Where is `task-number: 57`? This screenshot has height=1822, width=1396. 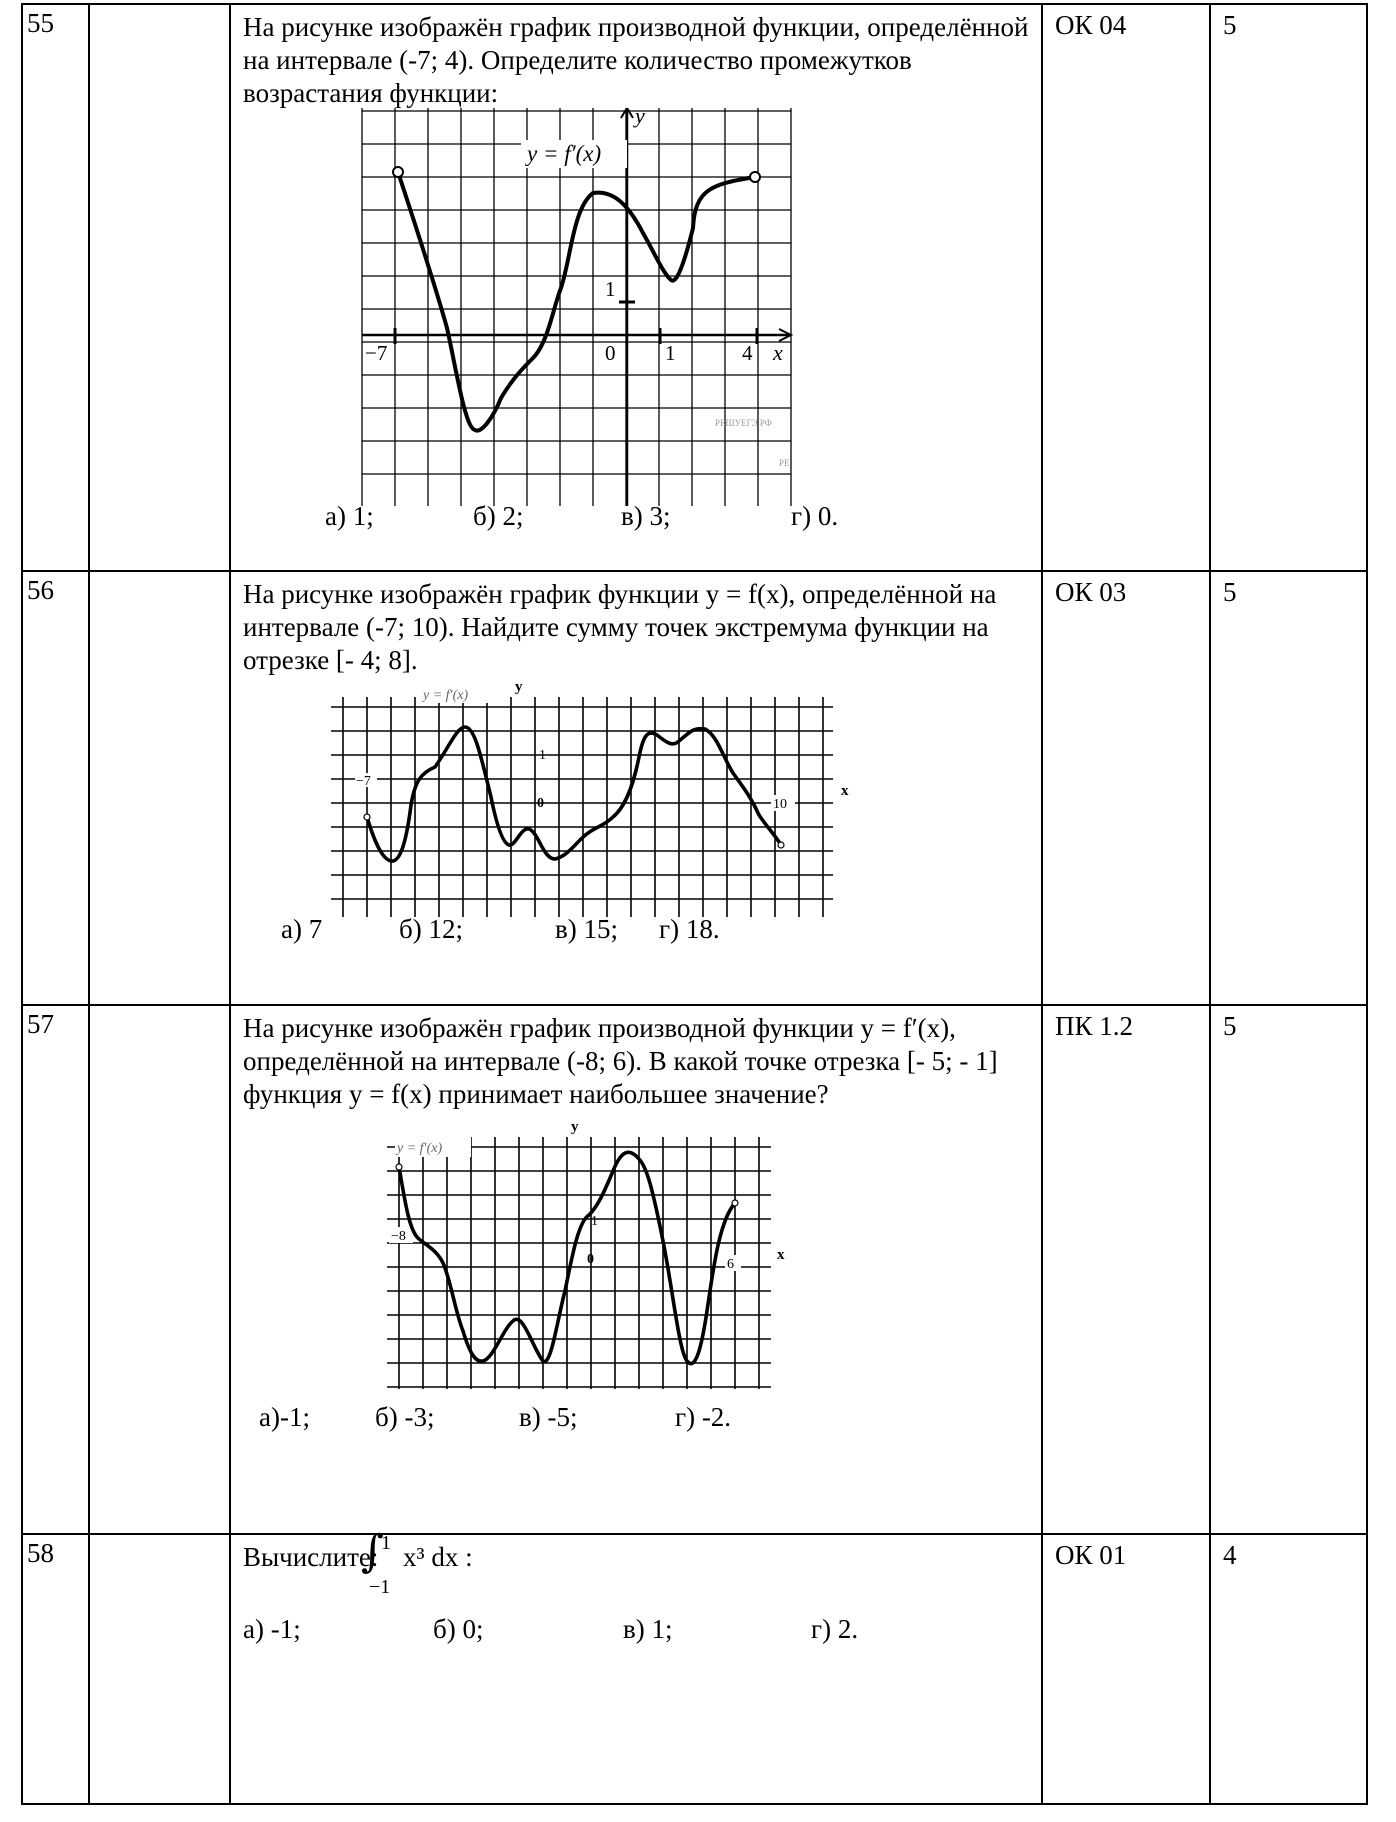
task-number: 57 is located at coordinates (55, 1269).